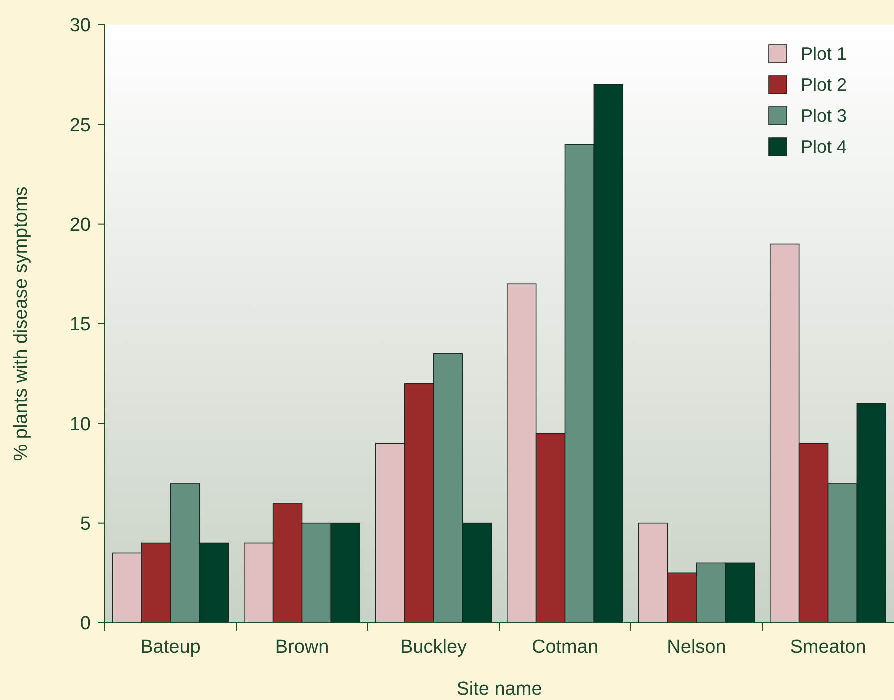 The width and height of the screenshot is (894, 700). I want to click on legend-label: Plot 3, so click(824, 116).